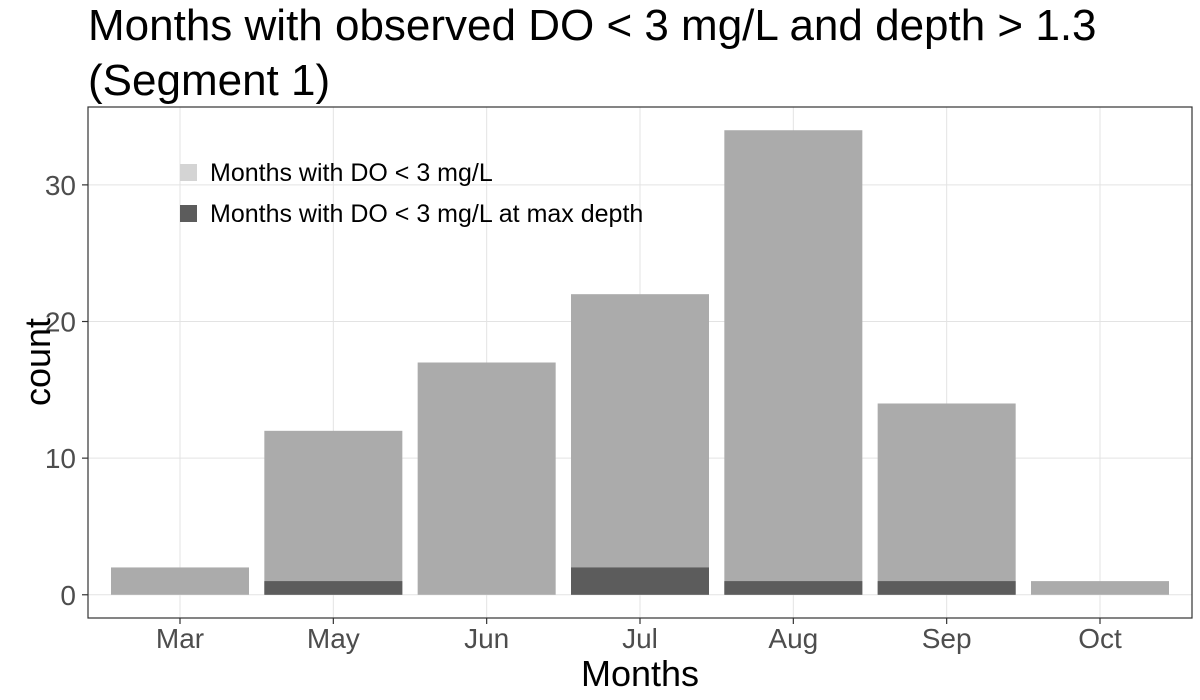  Describe the element at coordinates (333, 638) in the screenshot. I see `x-tick-label-may: May` at that location.